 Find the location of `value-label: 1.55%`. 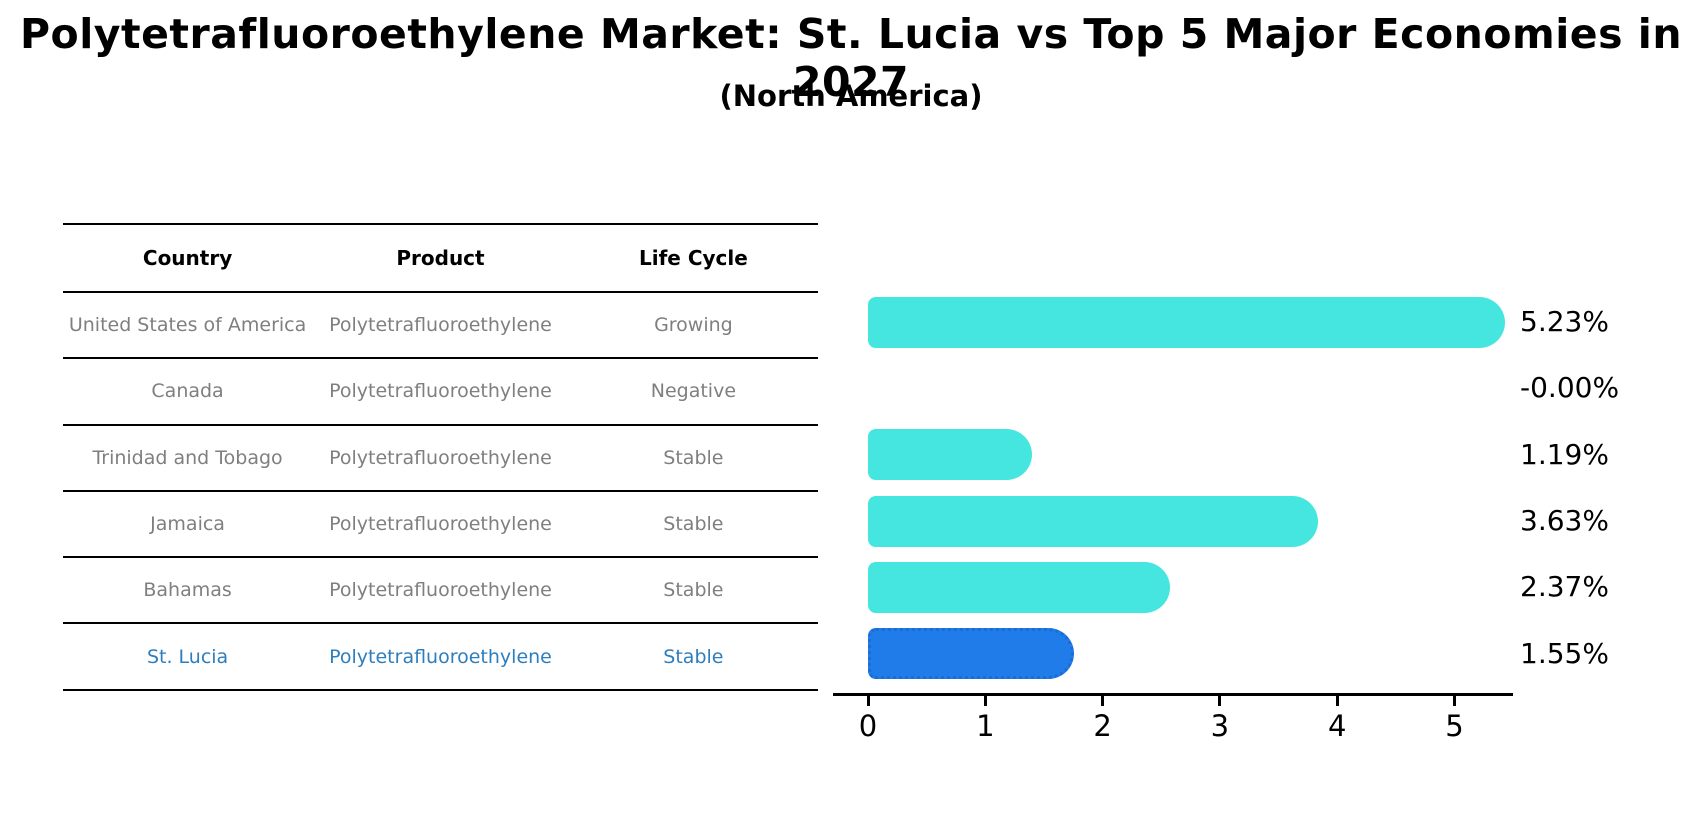

value-label: 1.55% is located at coordinates (1564, 653).